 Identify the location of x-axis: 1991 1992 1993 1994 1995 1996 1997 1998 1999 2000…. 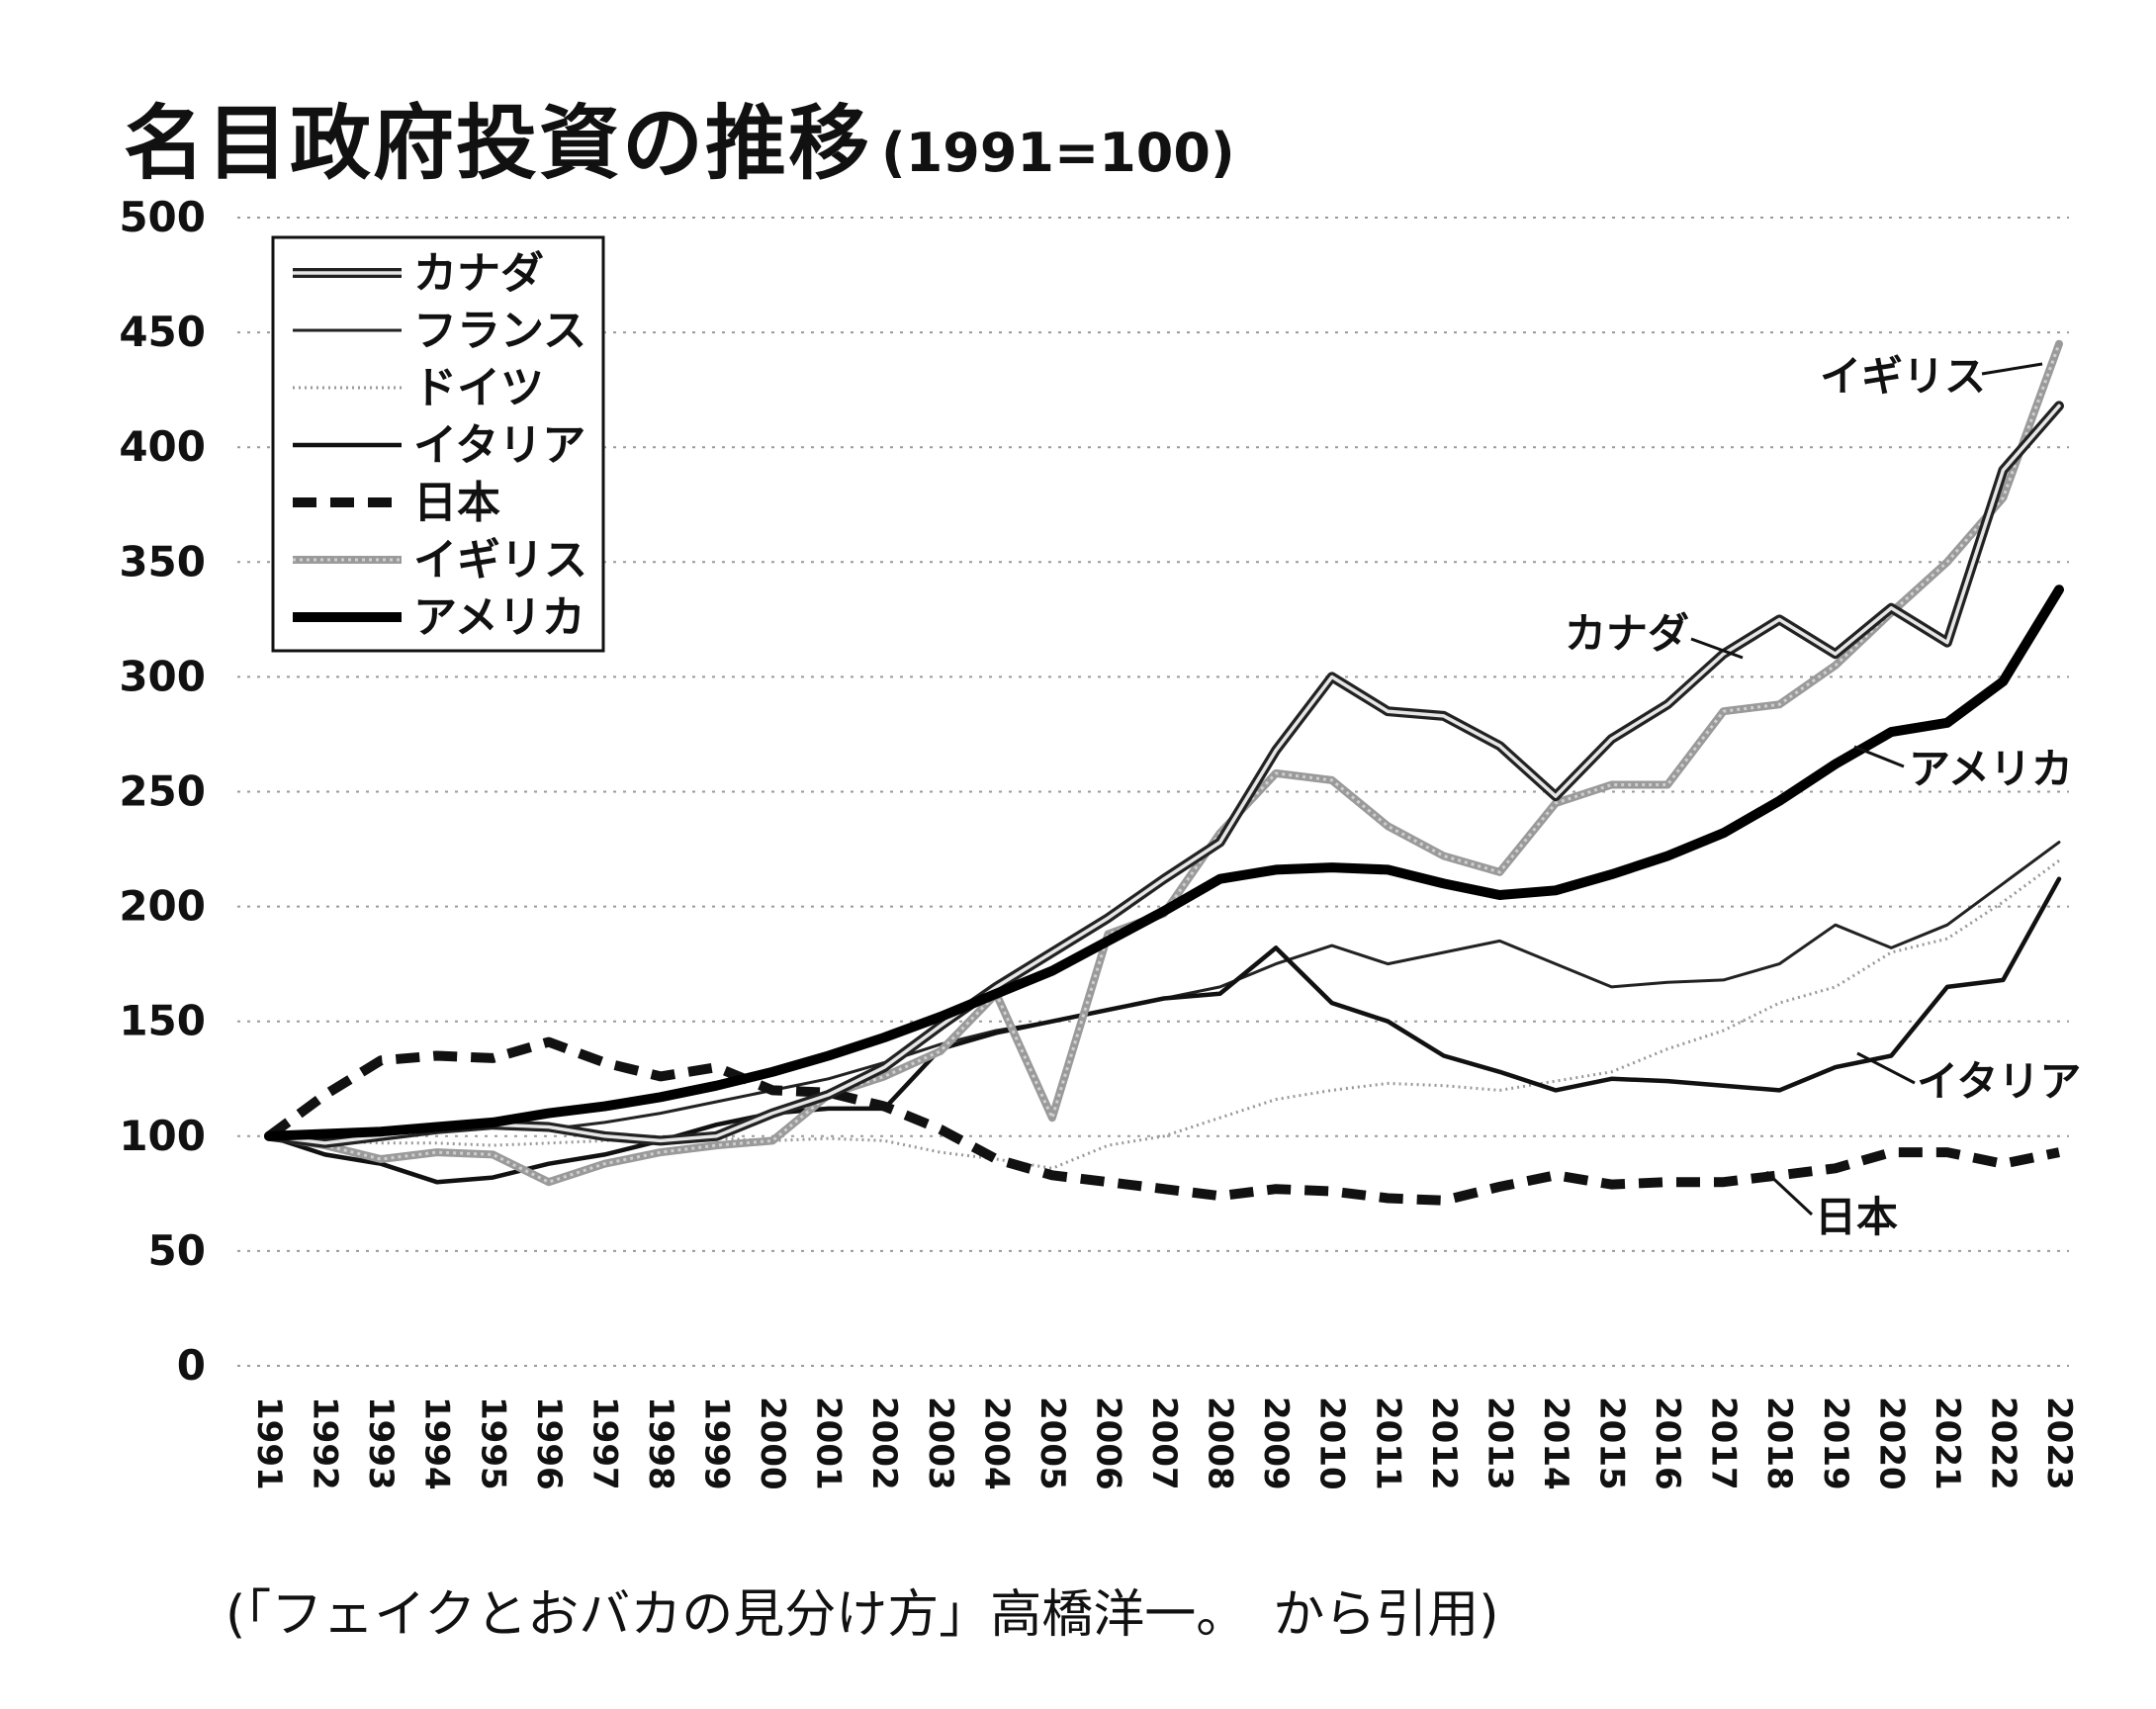
(1164, 1443).